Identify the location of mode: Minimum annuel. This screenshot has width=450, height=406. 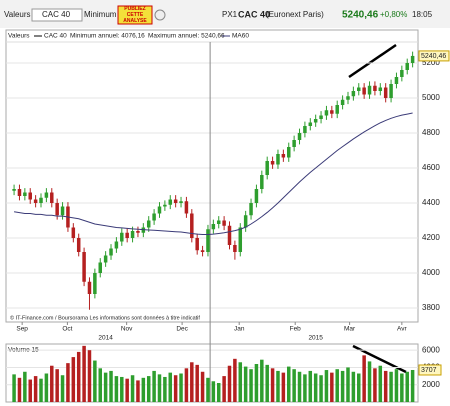
(113, 14).